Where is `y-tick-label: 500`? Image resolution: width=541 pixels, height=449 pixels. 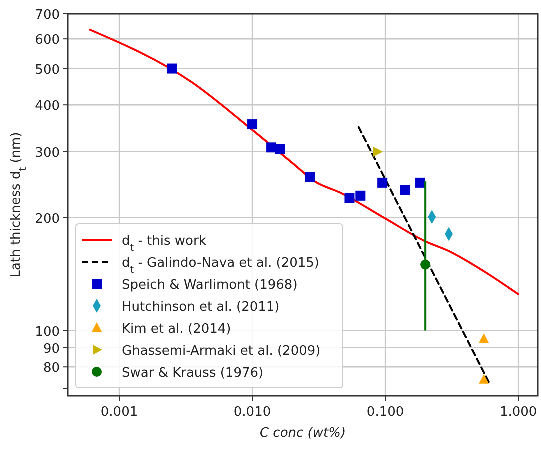
y-tick-label: 500 is located at coordinates (47, 70).